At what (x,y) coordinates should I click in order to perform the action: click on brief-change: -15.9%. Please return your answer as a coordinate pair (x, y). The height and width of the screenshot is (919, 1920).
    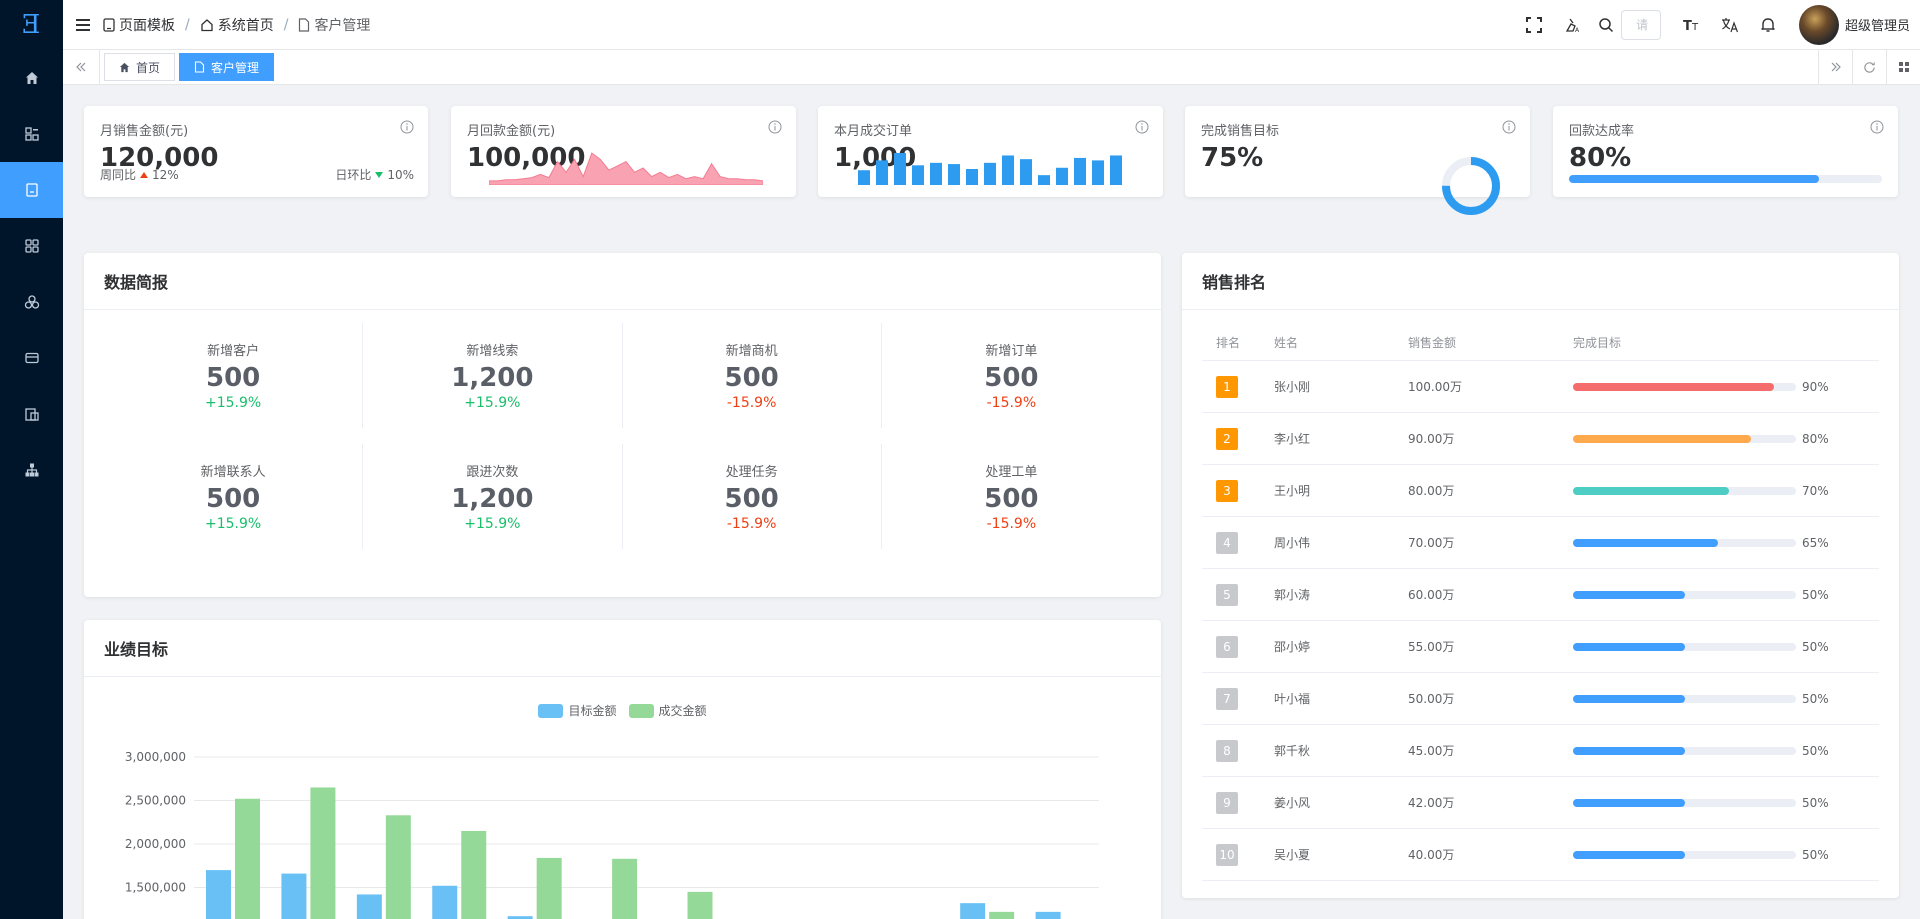
    Looking at the image, I should click on (751, 403).